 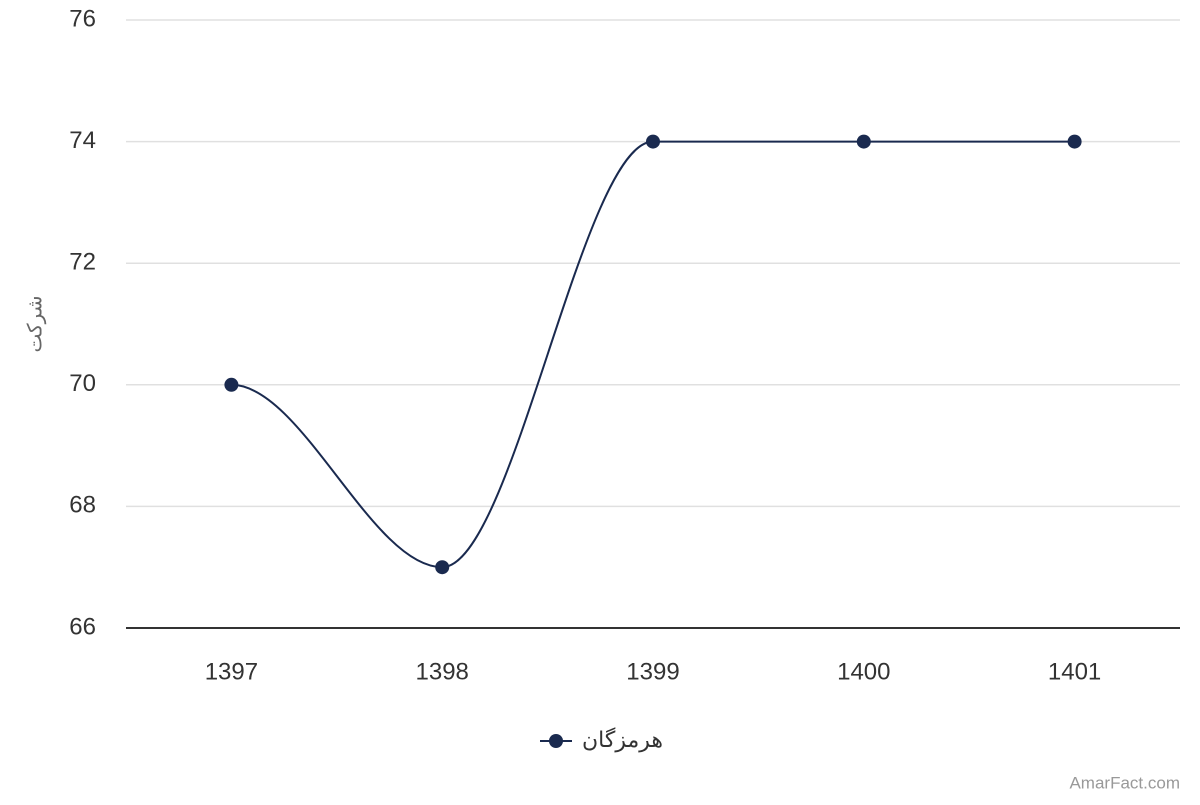 I want to click on y-tick-label: 68, so click(x=82, y=505).